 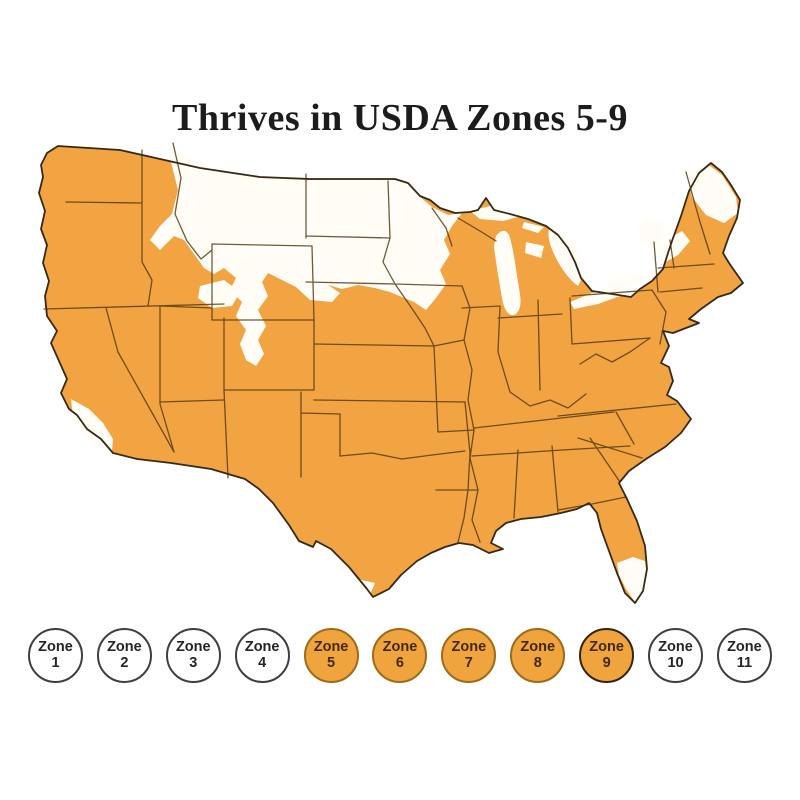 I want to click on zone-3-badge: Zone 3, so click(x=193, y=655).